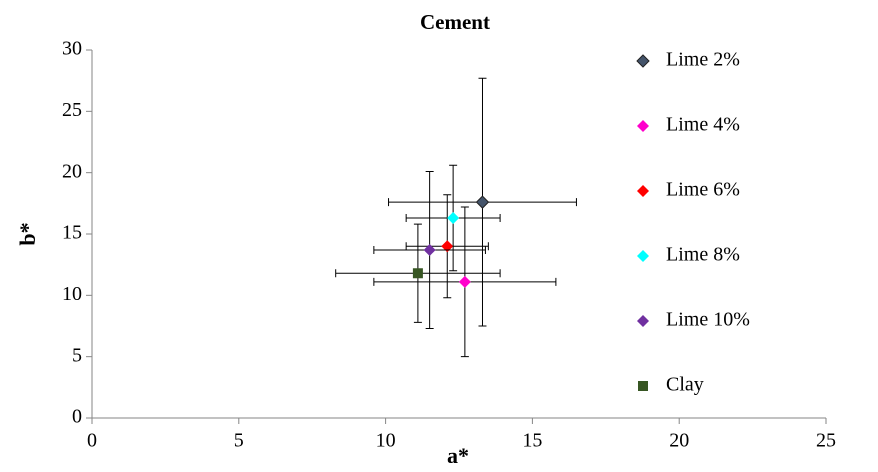  Describe the element at coordinates (386, 441) in the screenshot. I see `x-tick-label: 10` at that location.